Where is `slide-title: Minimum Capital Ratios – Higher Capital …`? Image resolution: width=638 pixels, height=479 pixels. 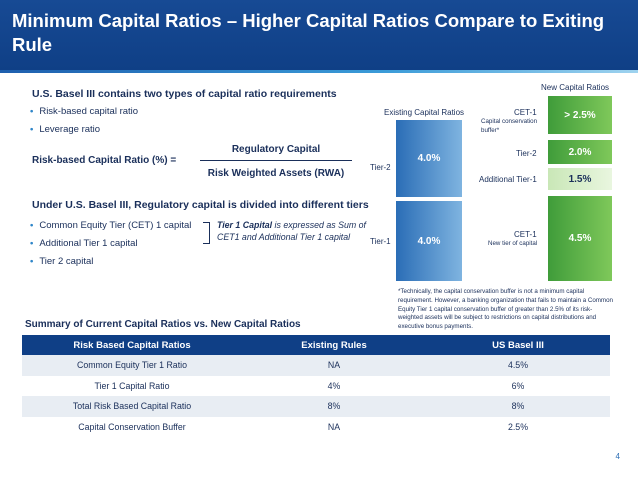
slide-title: Minimum Capital Ratios – Higher Capital … is located at coordinates (308, 32).